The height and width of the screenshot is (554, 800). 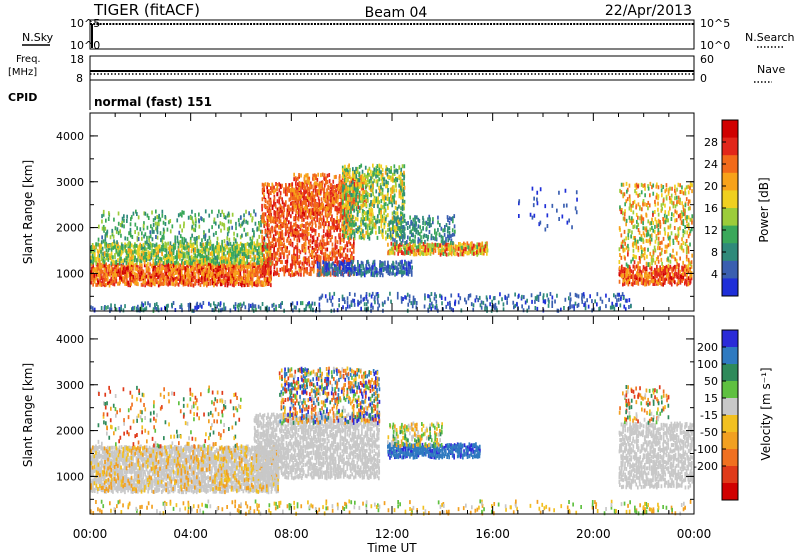 I want to click on power-colorbar-tick: 12, so click(x=711, y=230).